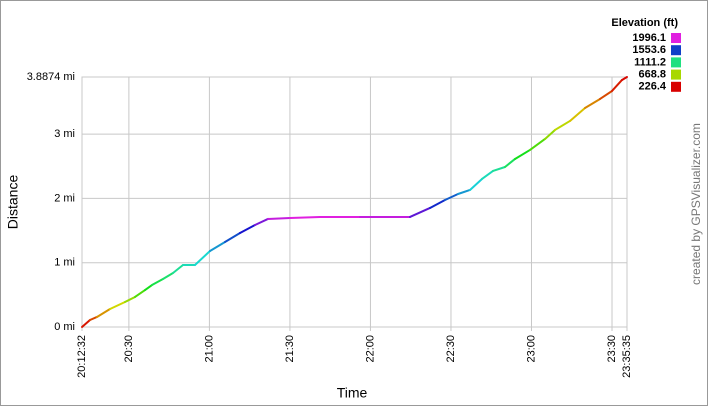  Describe the element at coordinates (64, 327) in the screenshot. I see `y-tick-label: 0 mi` at that location.